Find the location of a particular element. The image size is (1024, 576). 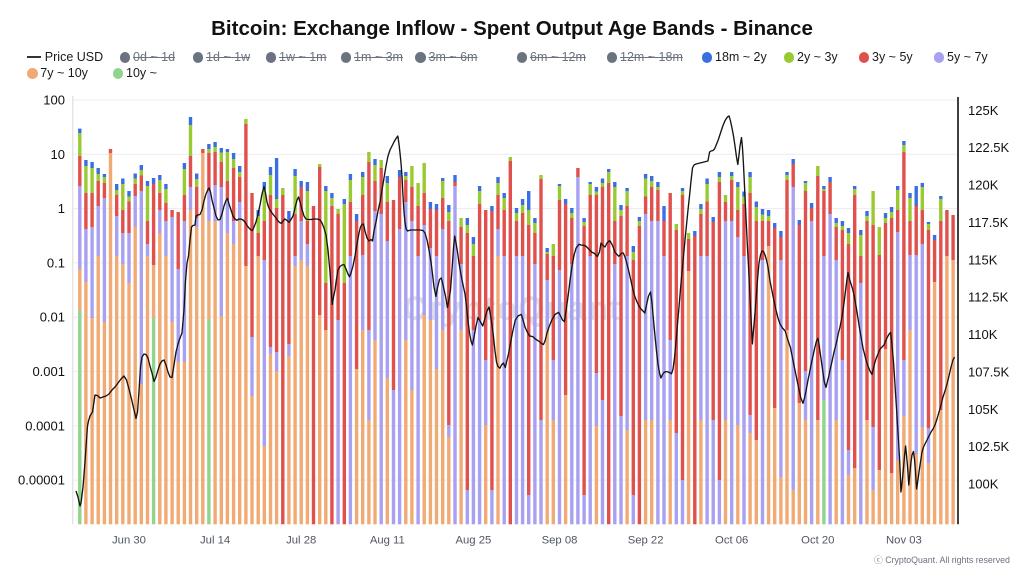

svg-text: Sep 22 is located at coordinates (646, 541).